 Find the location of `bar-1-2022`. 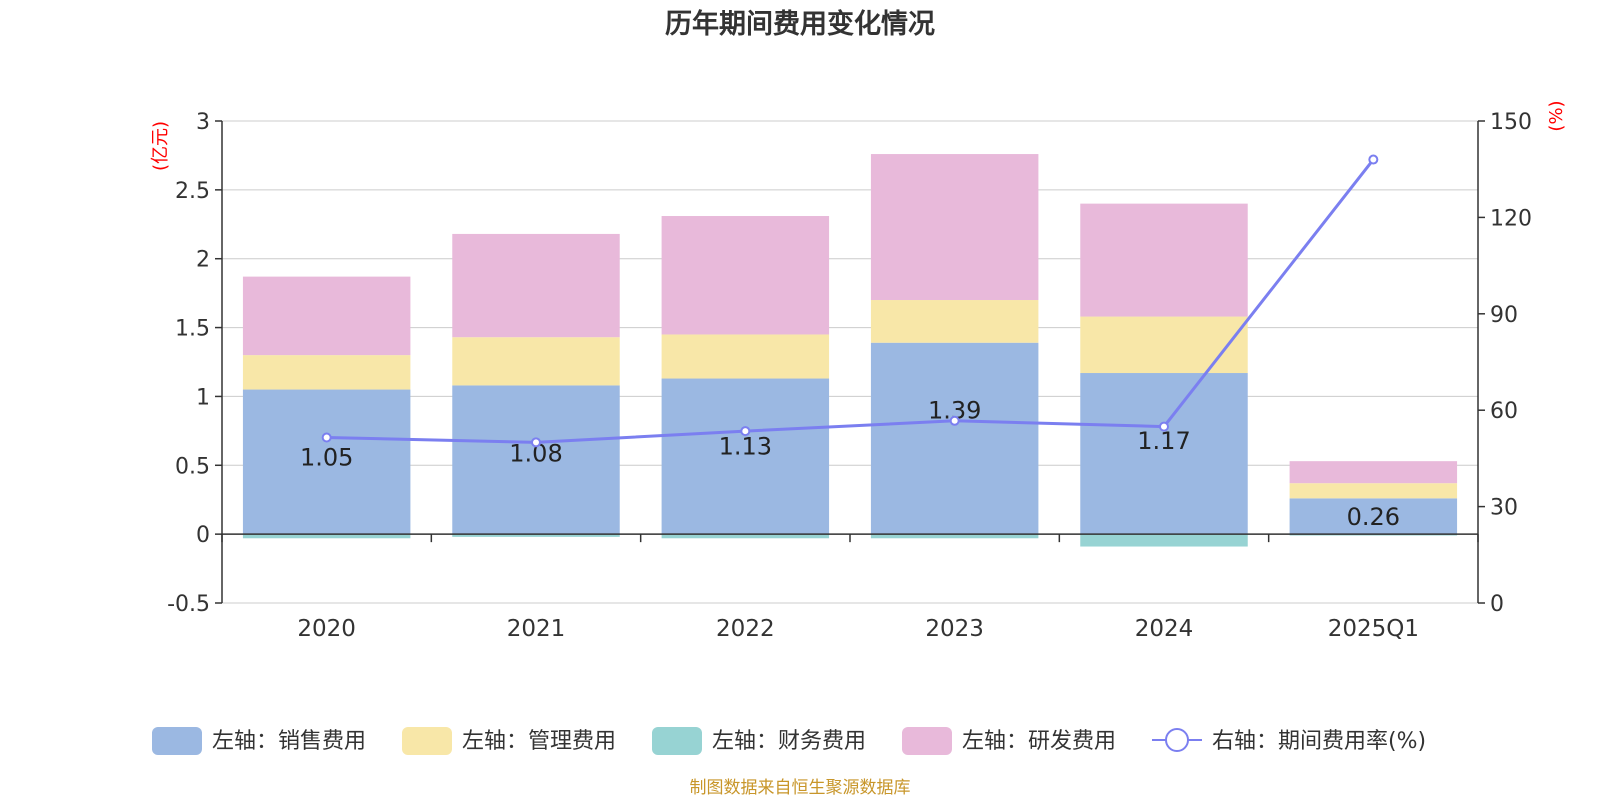

bar-1-2022 is located at coordinates (745, 456).